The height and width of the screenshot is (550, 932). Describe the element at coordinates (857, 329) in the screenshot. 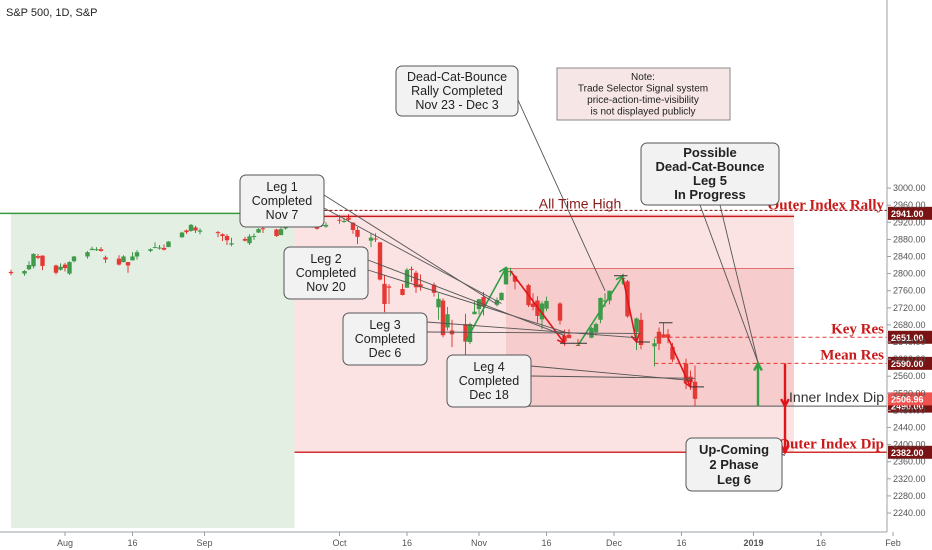

I see `key-res-label: Key Res` at that location.